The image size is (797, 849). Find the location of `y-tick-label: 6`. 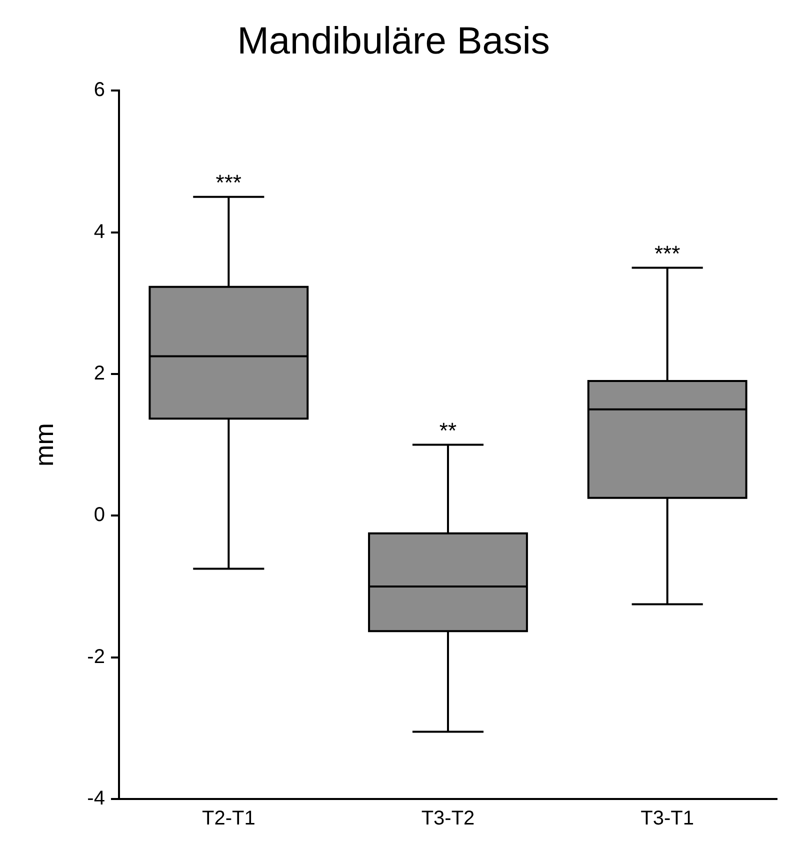

y-tick-label: 6 is located at coordinates (99, 90).